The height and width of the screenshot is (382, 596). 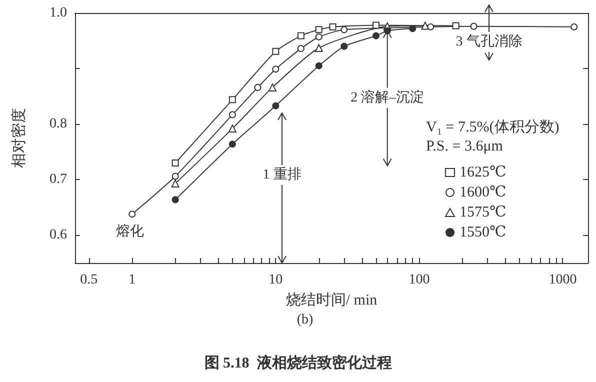 I want to click on legend-title: V₁ = 7.5%(体积分数) P.S. = 3.6μm, so click(x=493, y=136).